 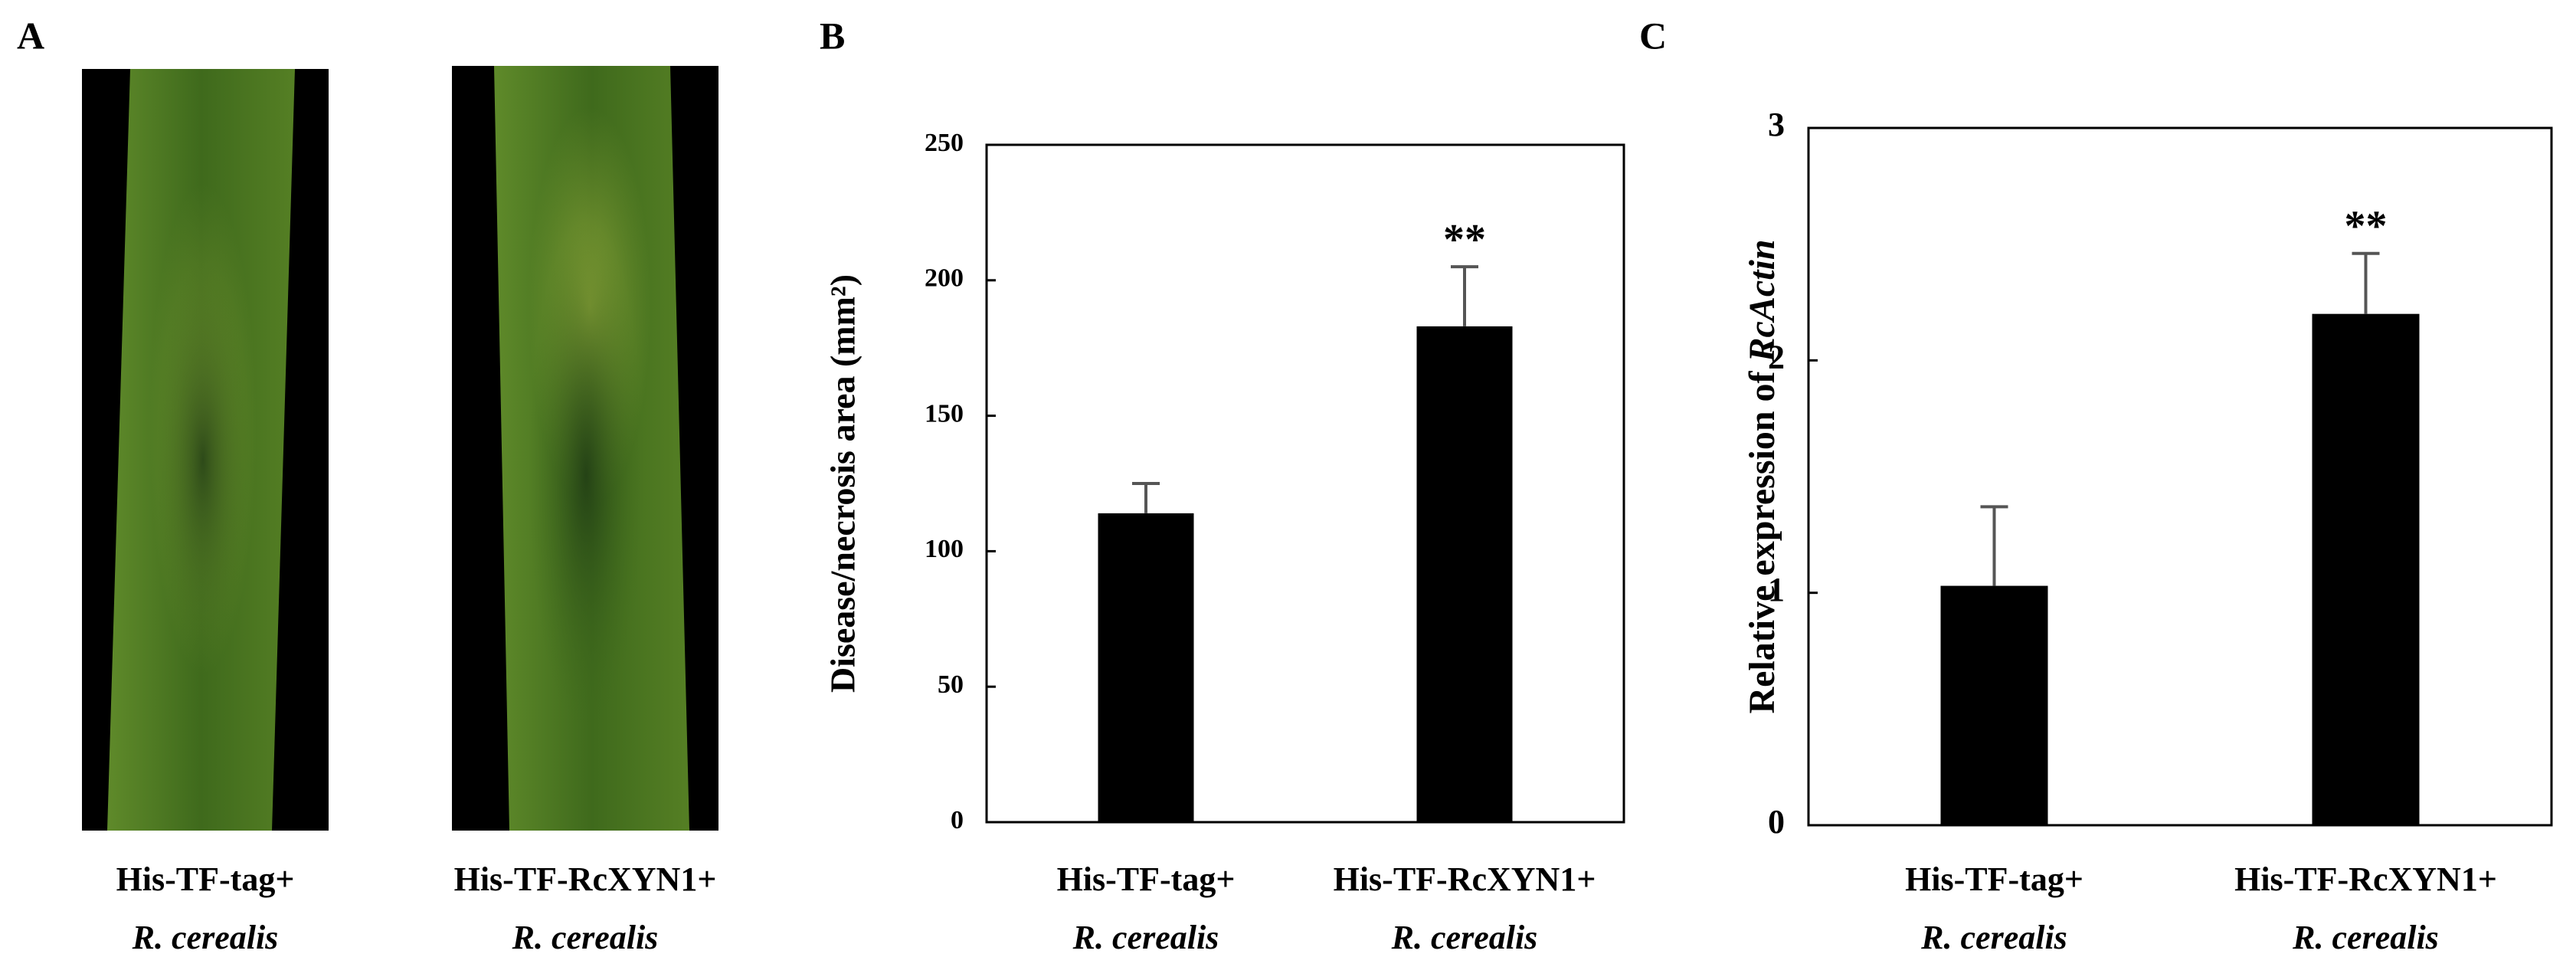 What do you see at coordinates (1776, 356) in the screenshot?
I see `y-tick-label: 2` at bounding box center [1776, 356].